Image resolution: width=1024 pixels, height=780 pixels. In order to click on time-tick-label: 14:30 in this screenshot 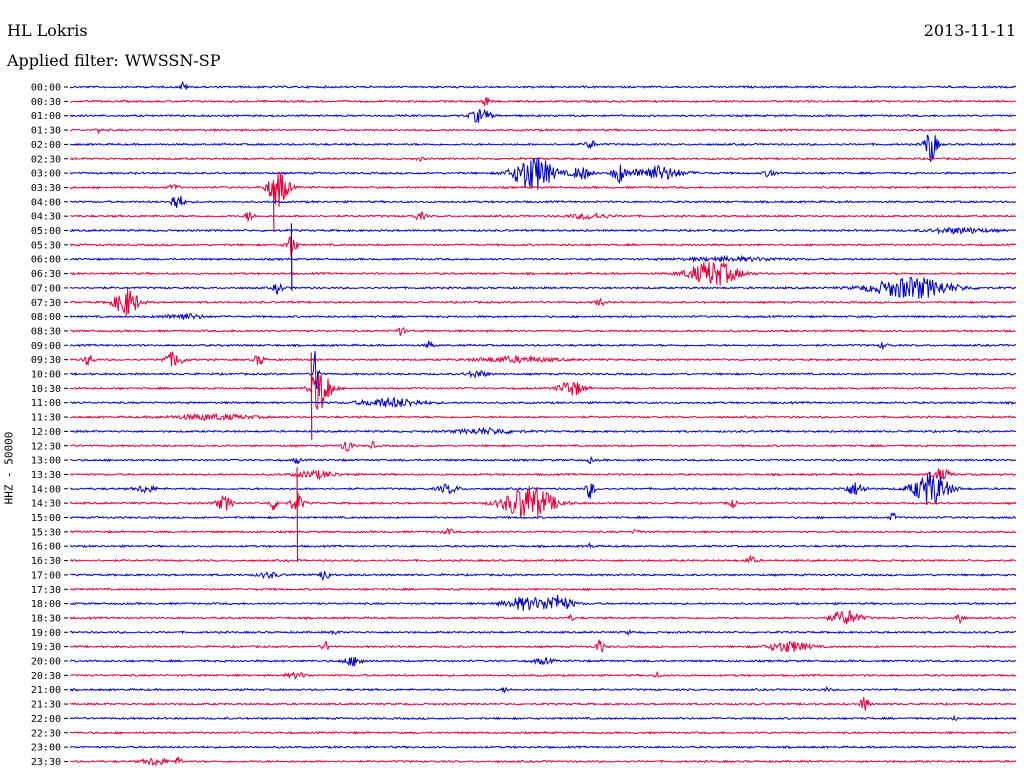, I will do `click(46, 504)`.